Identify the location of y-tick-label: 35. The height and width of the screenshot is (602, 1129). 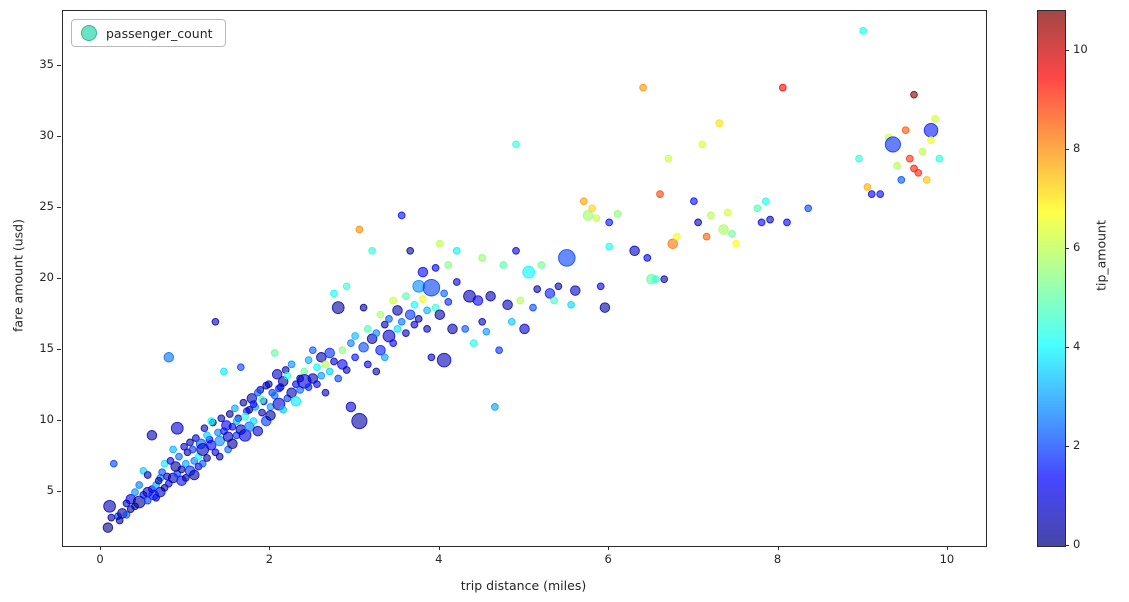
(46, 64).